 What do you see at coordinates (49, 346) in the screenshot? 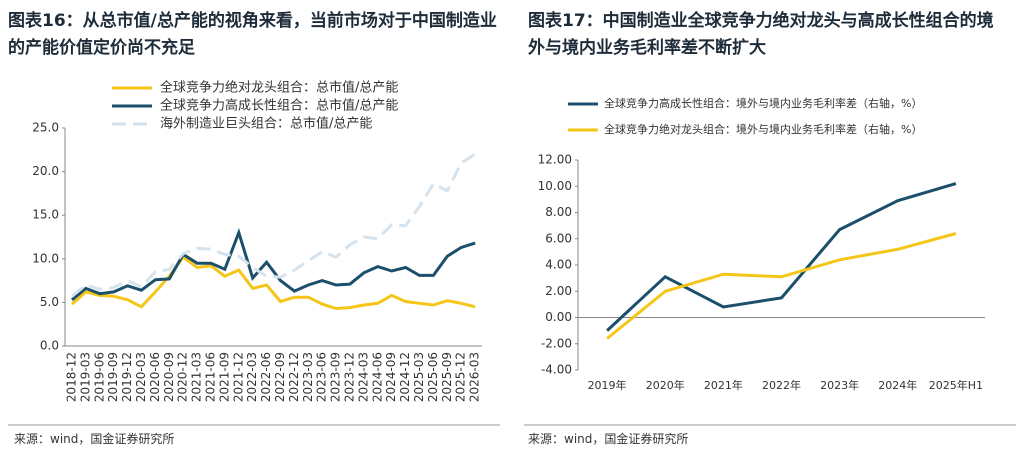
I see `y-tick-label: 0.0` at bounding box center [49, 346].